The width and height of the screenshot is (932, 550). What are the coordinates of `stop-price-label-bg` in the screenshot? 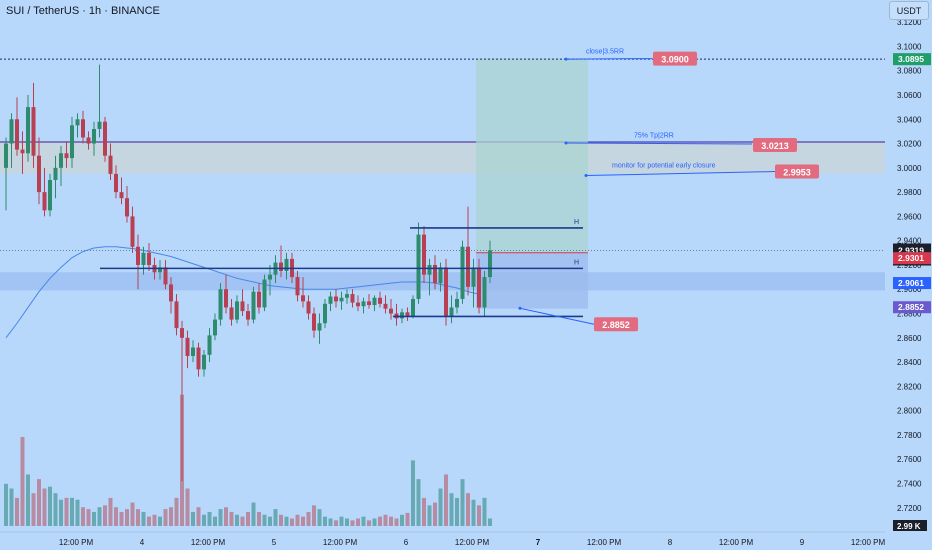 It's located at (616, 324).